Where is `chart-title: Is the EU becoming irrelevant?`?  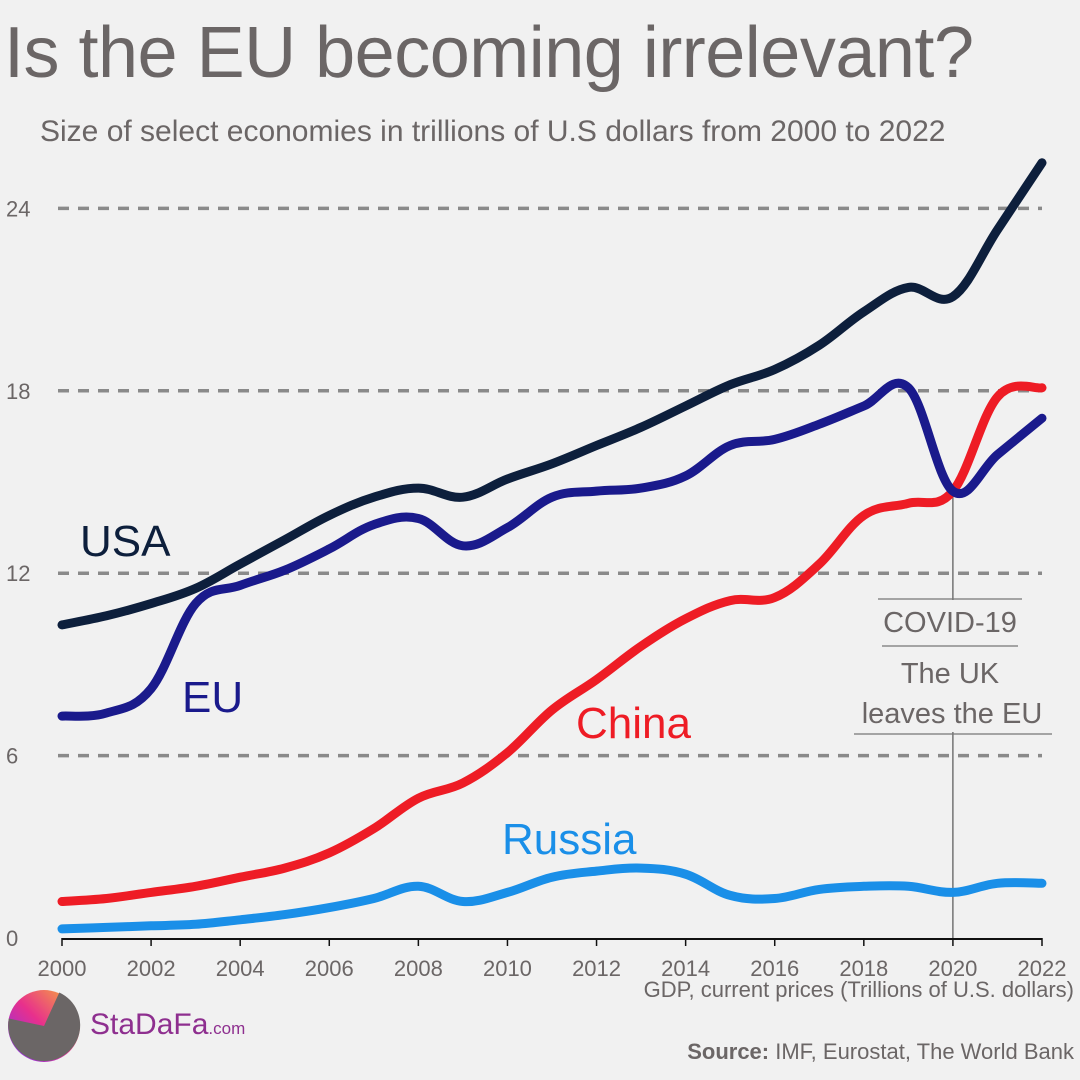
chart-title: Is the EU becoming irrelevant? is located at coordinates (489, 53).